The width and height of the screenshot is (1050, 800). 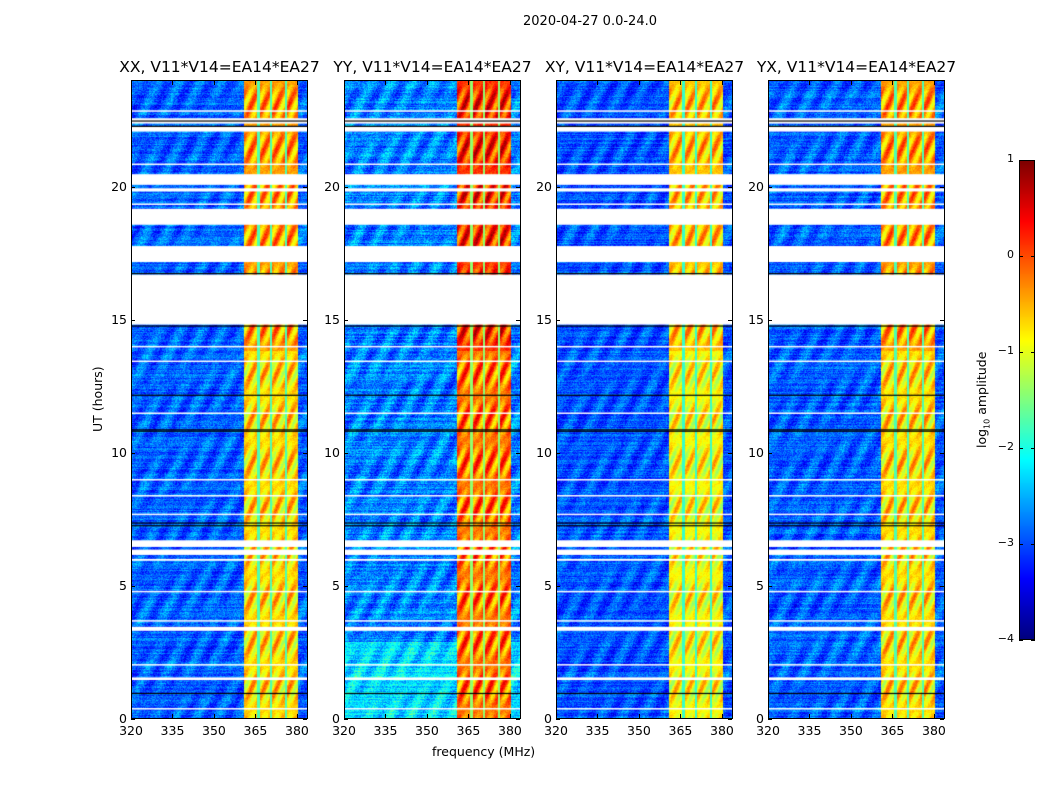 I want to click on panel-title: YX, V11*V14=EA14*EA27, so click(x=856, y=67).